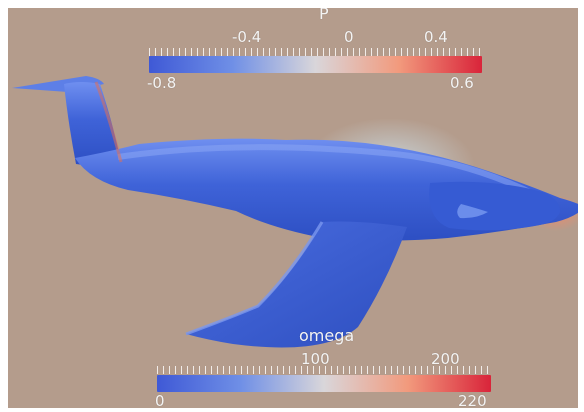 This screenshot has width=584, height=412. I want to click on omega-colorbar-title: omega, so click(327, 335).